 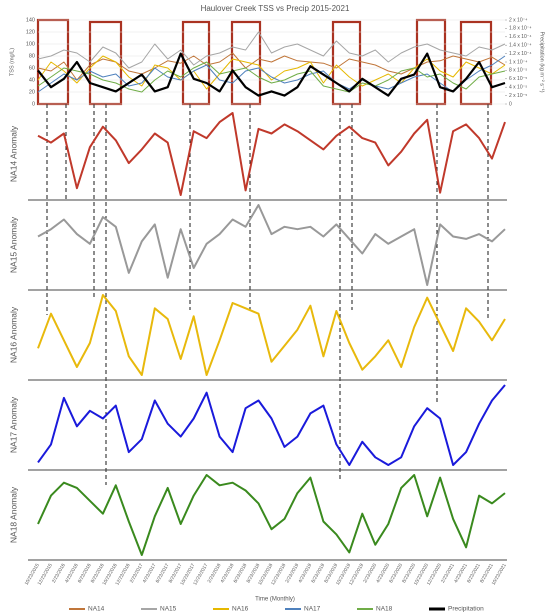 What do you see at coordinates (240, 609) in the screenshot?
I see `legend-label: NA16` at bounding box center [240, 609].